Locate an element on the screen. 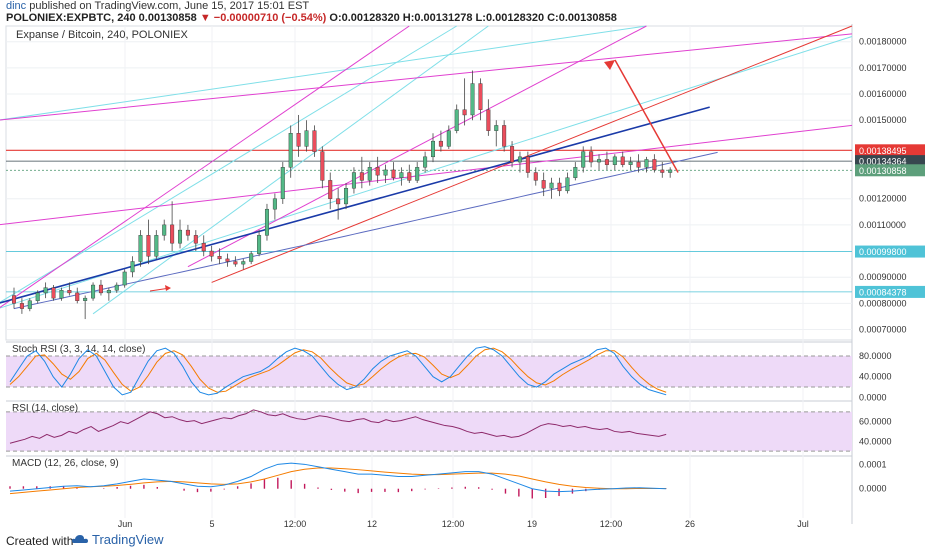 The height and width of the screenshot is (550, 932). stoch-rsi-y-tick: 0.0000 is located at coordinates (873, 397).